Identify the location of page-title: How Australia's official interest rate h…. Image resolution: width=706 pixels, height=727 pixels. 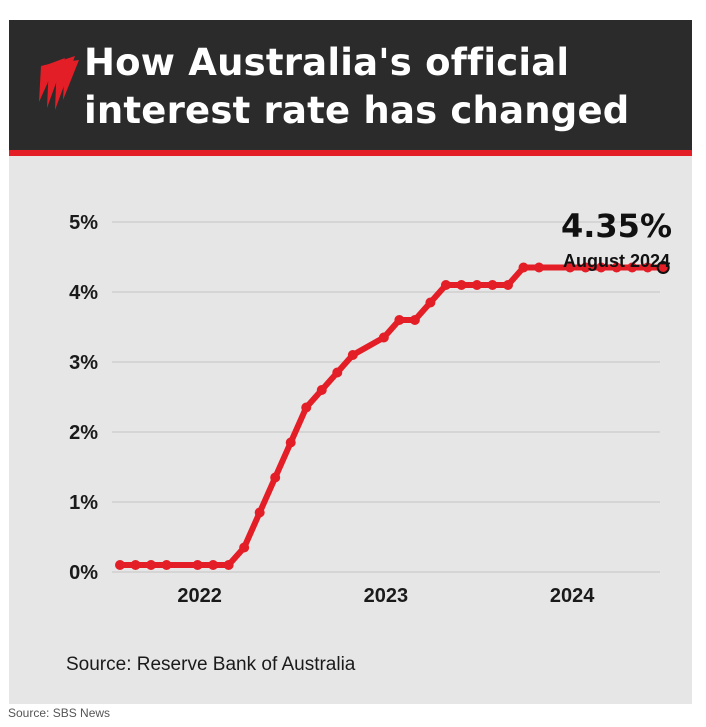
(379, 87).